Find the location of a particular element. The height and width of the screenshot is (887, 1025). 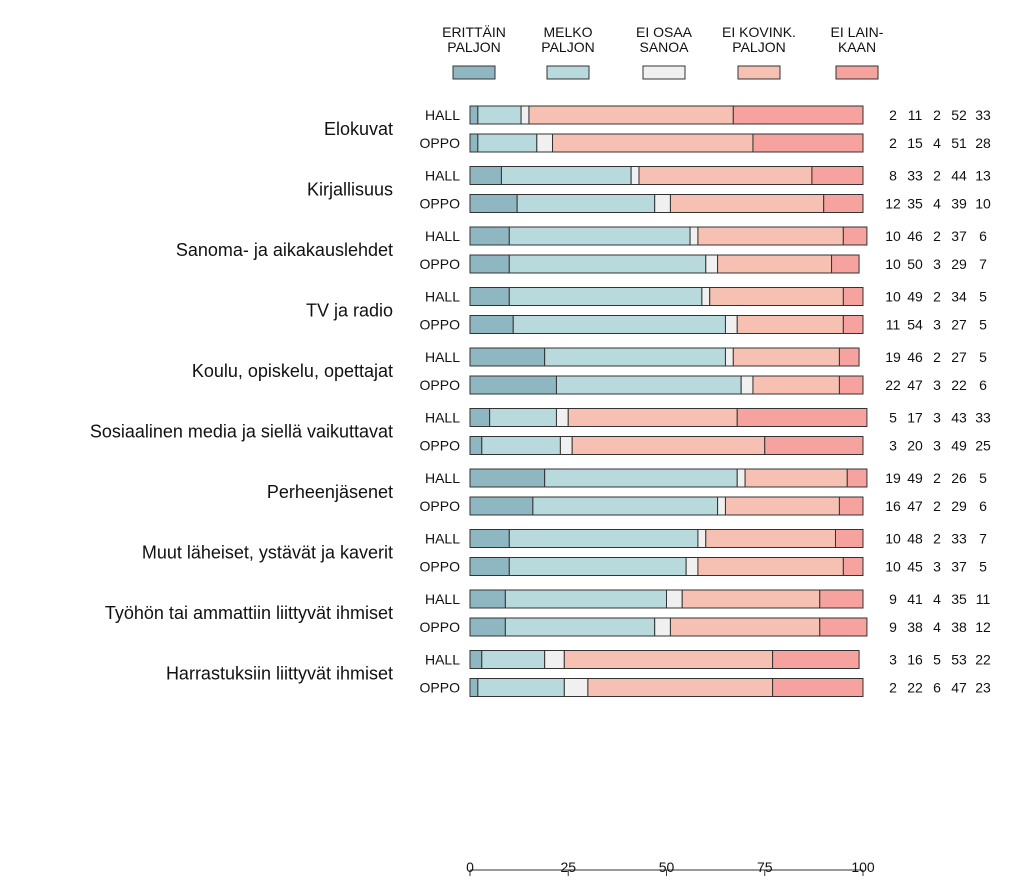

legend-label-line1-2: EI OSAA is located at coordinates (664, 32).